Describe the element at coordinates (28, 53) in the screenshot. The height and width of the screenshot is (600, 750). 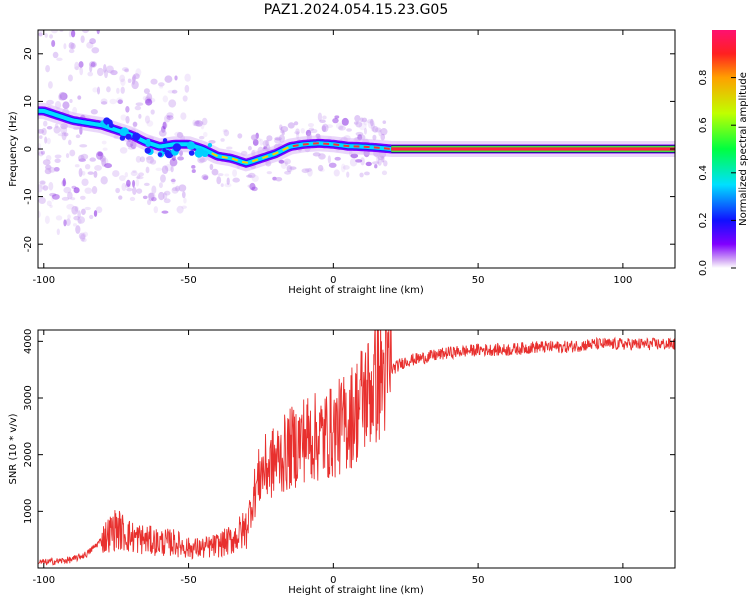
I see `spectrogram-ytick-label: 20` at that location.